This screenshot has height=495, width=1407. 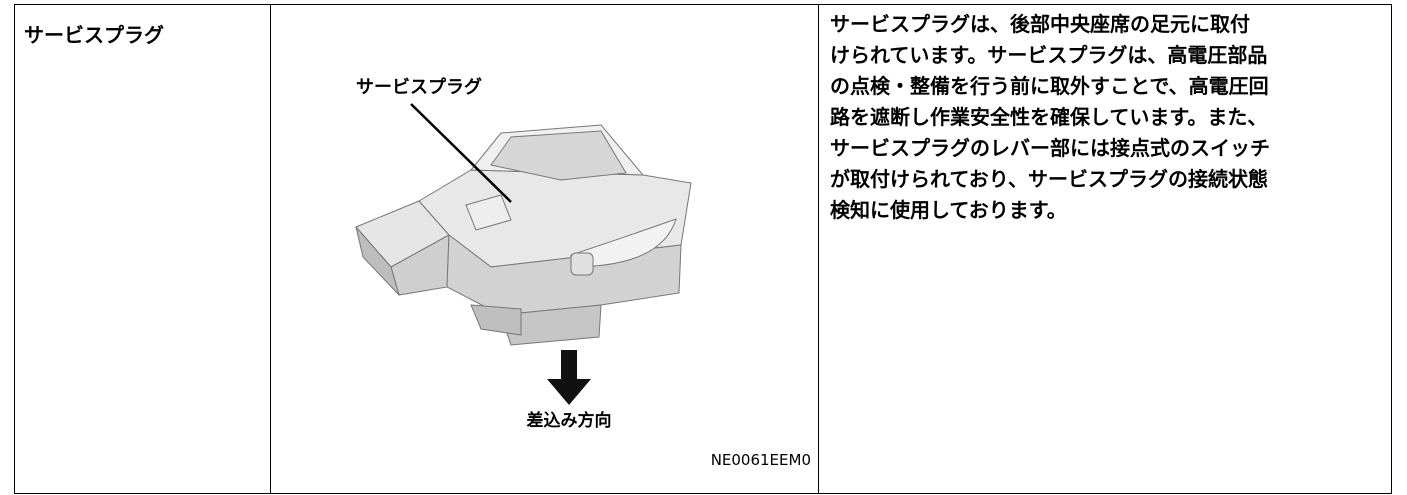 What do you see at coordinates (1040, 24) in the screenshot?
I see `description-line: サービスプラグは、後部中央座席の足元に取付` at bounding box center [1040, 24].